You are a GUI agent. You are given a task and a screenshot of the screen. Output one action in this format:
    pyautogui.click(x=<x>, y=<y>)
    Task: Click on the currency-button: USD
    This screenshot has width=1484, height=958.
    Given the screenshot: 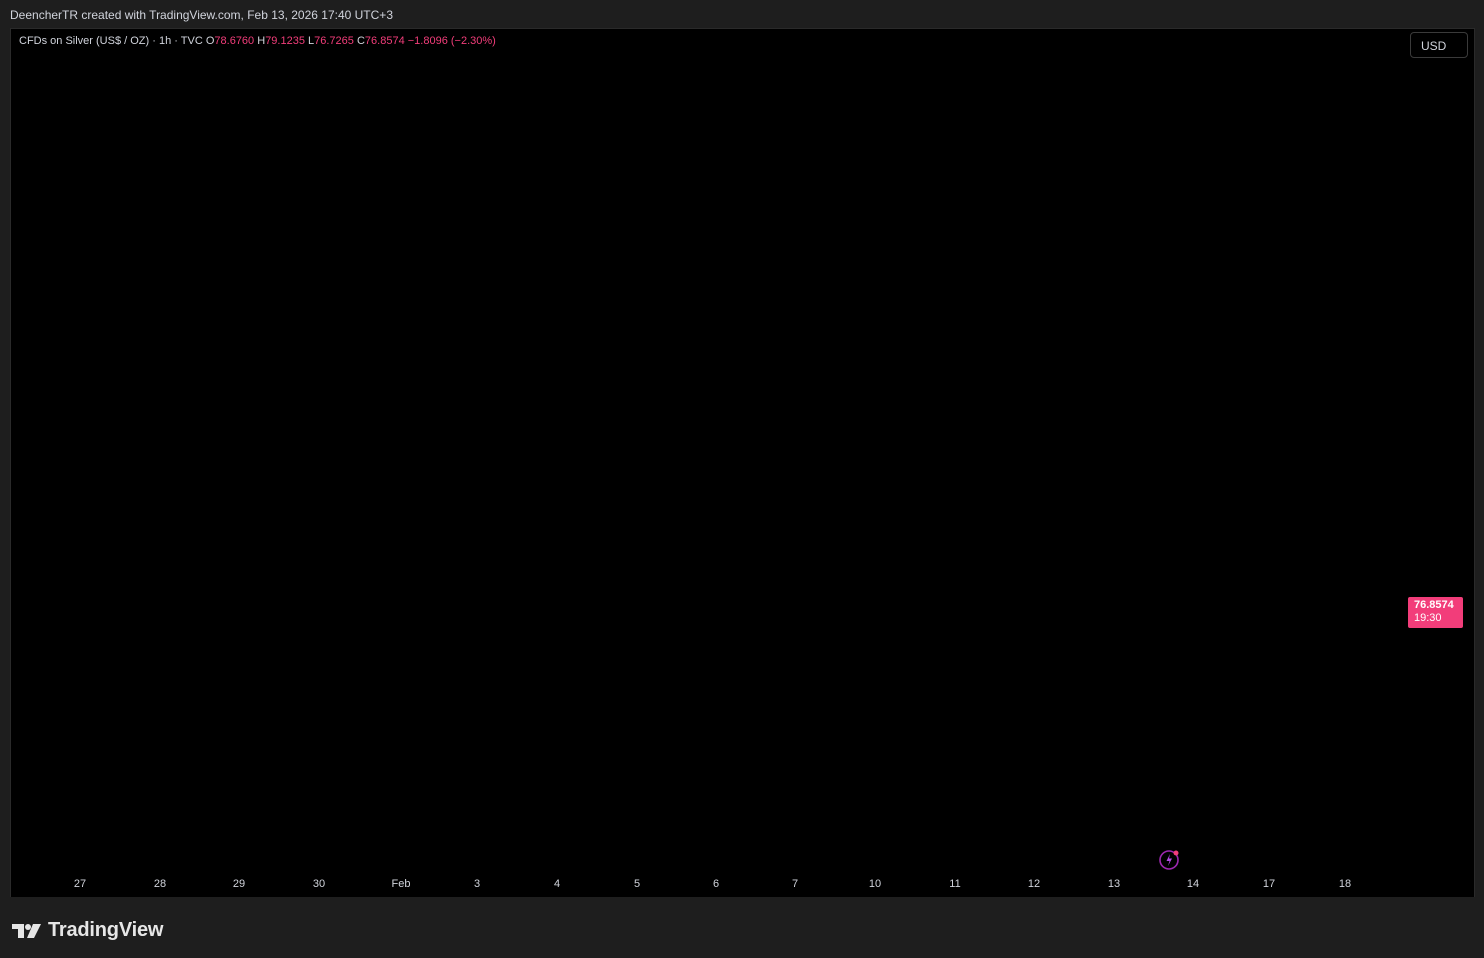 What is the action you would take?
    pyautogui.click(x=1439, y=45)
    